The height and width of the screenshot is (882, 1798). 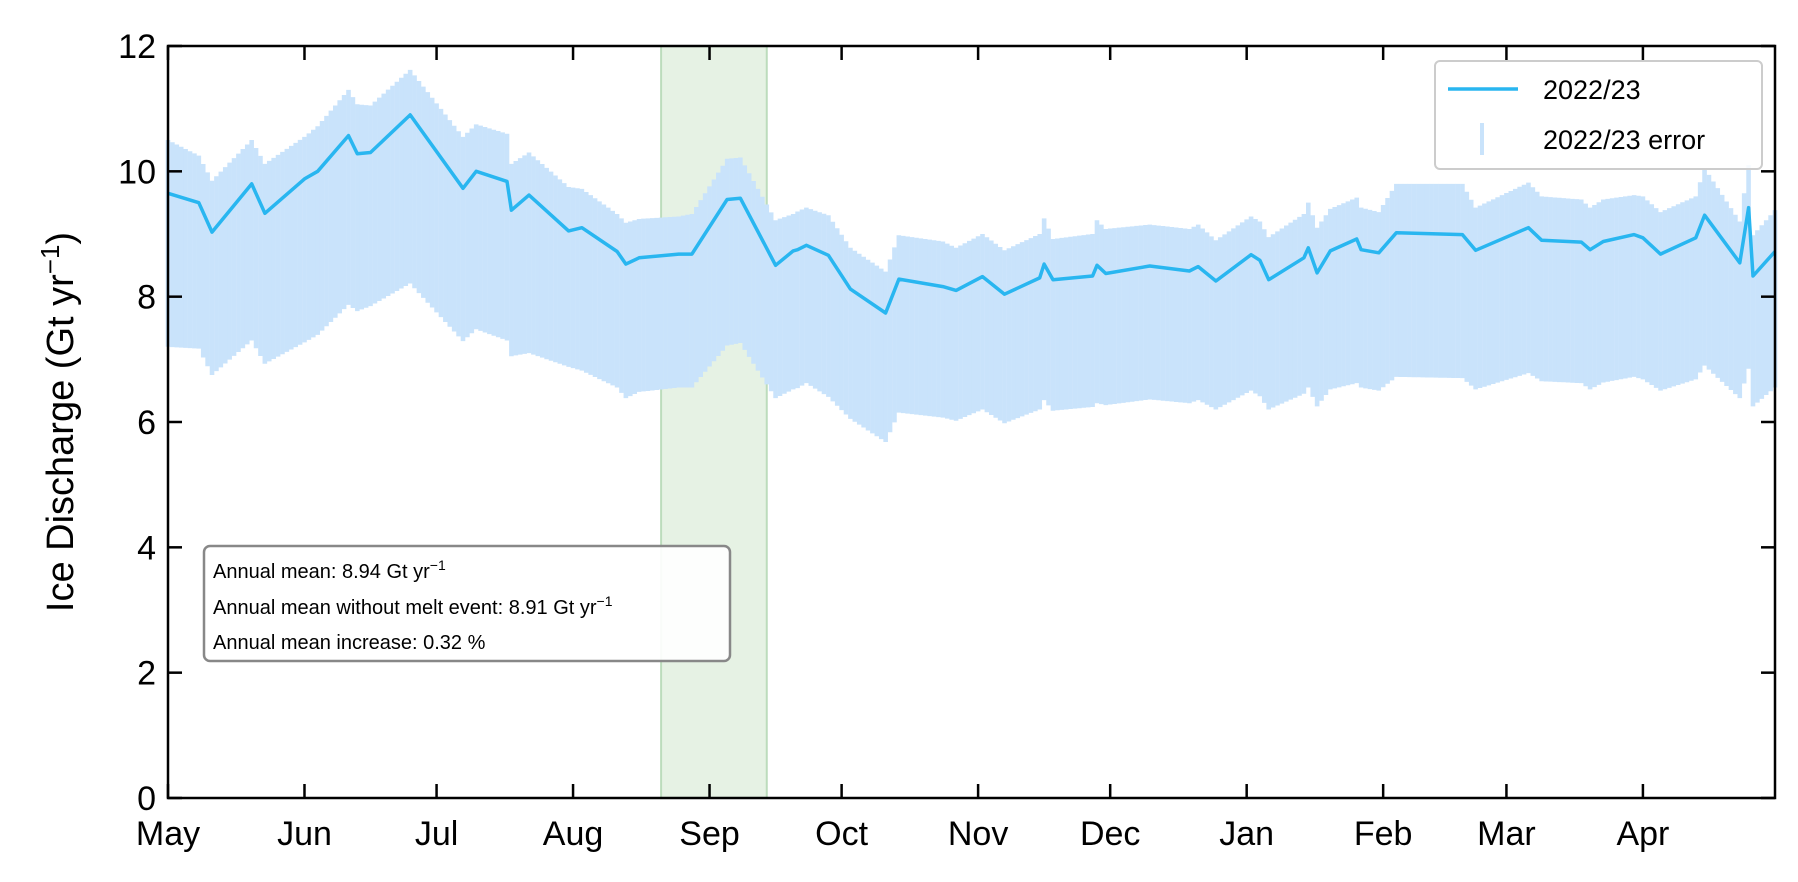 What do you see at coordinates (146, 298) in the screenshot?
I see `y-tick-label: 8` at bounding box center [146, 298].